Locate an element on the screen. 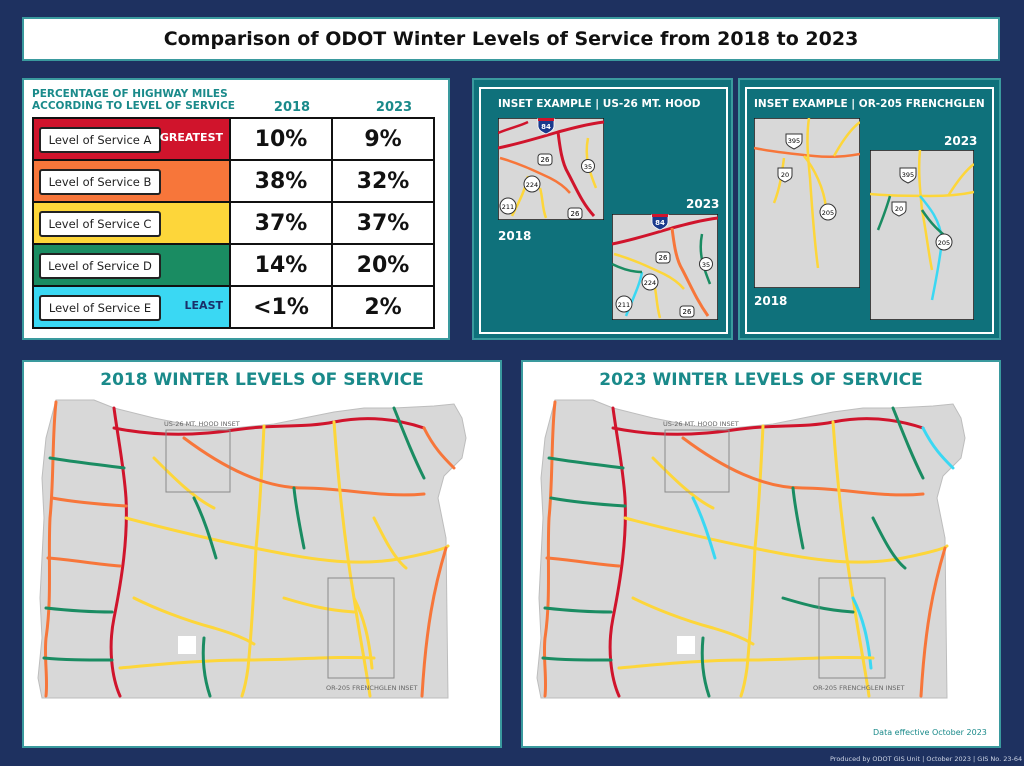  us-20-shield-icon: 20 is located at coordinates (785, 175).